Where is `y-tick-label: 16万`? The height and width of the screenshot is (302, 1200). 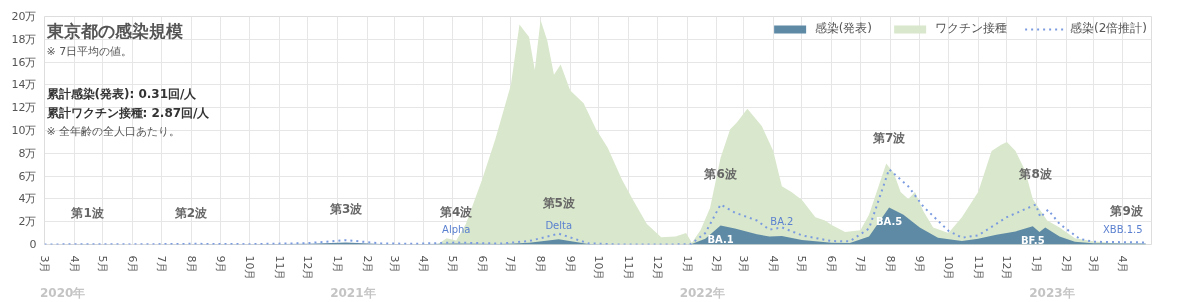 y-tick-label: 16万 is located at coordinates (24, 62).